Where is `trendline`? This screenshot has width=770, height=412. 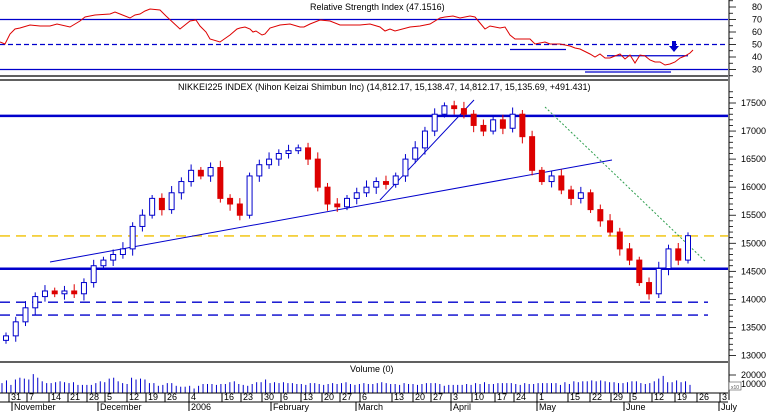
trendline is located at coordinates (625, 184).